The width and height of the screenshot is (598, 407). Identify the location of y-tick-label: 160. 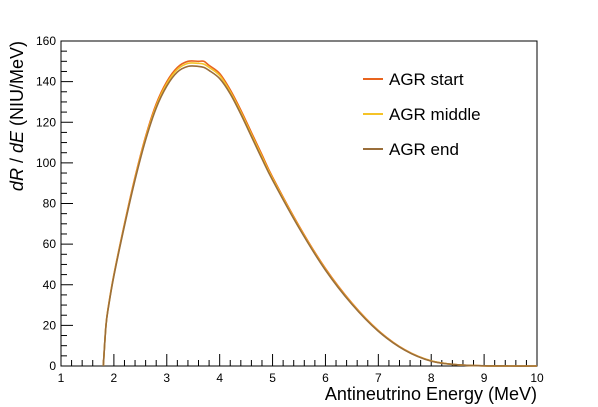
(46, 41).